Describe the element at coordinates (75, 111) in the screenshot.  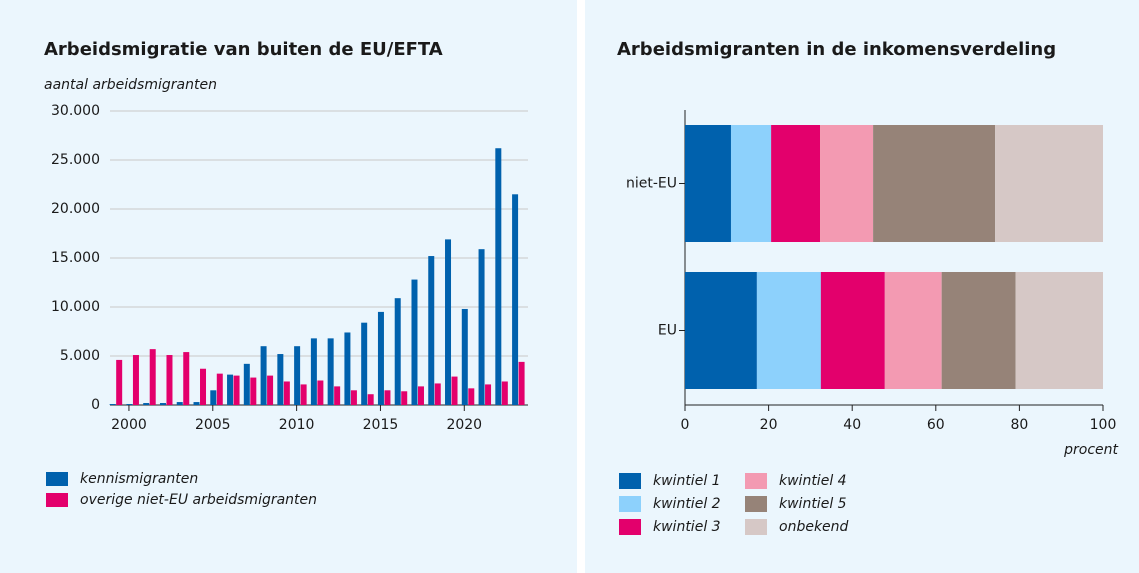
I see `y-tick-label: 30.000` at that location.